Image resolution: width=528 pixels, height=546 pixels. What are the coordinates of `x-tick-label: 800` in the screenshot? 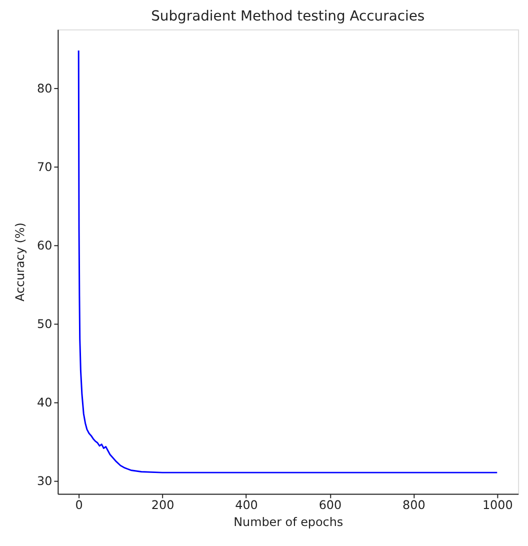 It's located at (414, 505).